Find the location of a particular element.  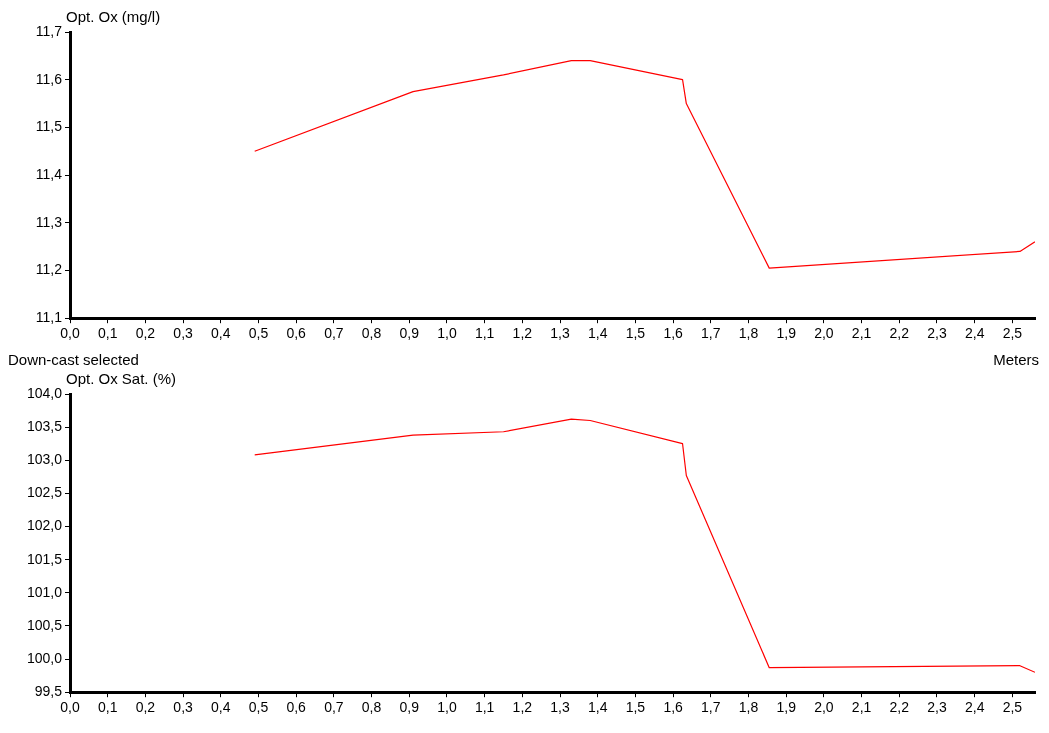

text: Down-cast selected is located at coordinates (73, 359).